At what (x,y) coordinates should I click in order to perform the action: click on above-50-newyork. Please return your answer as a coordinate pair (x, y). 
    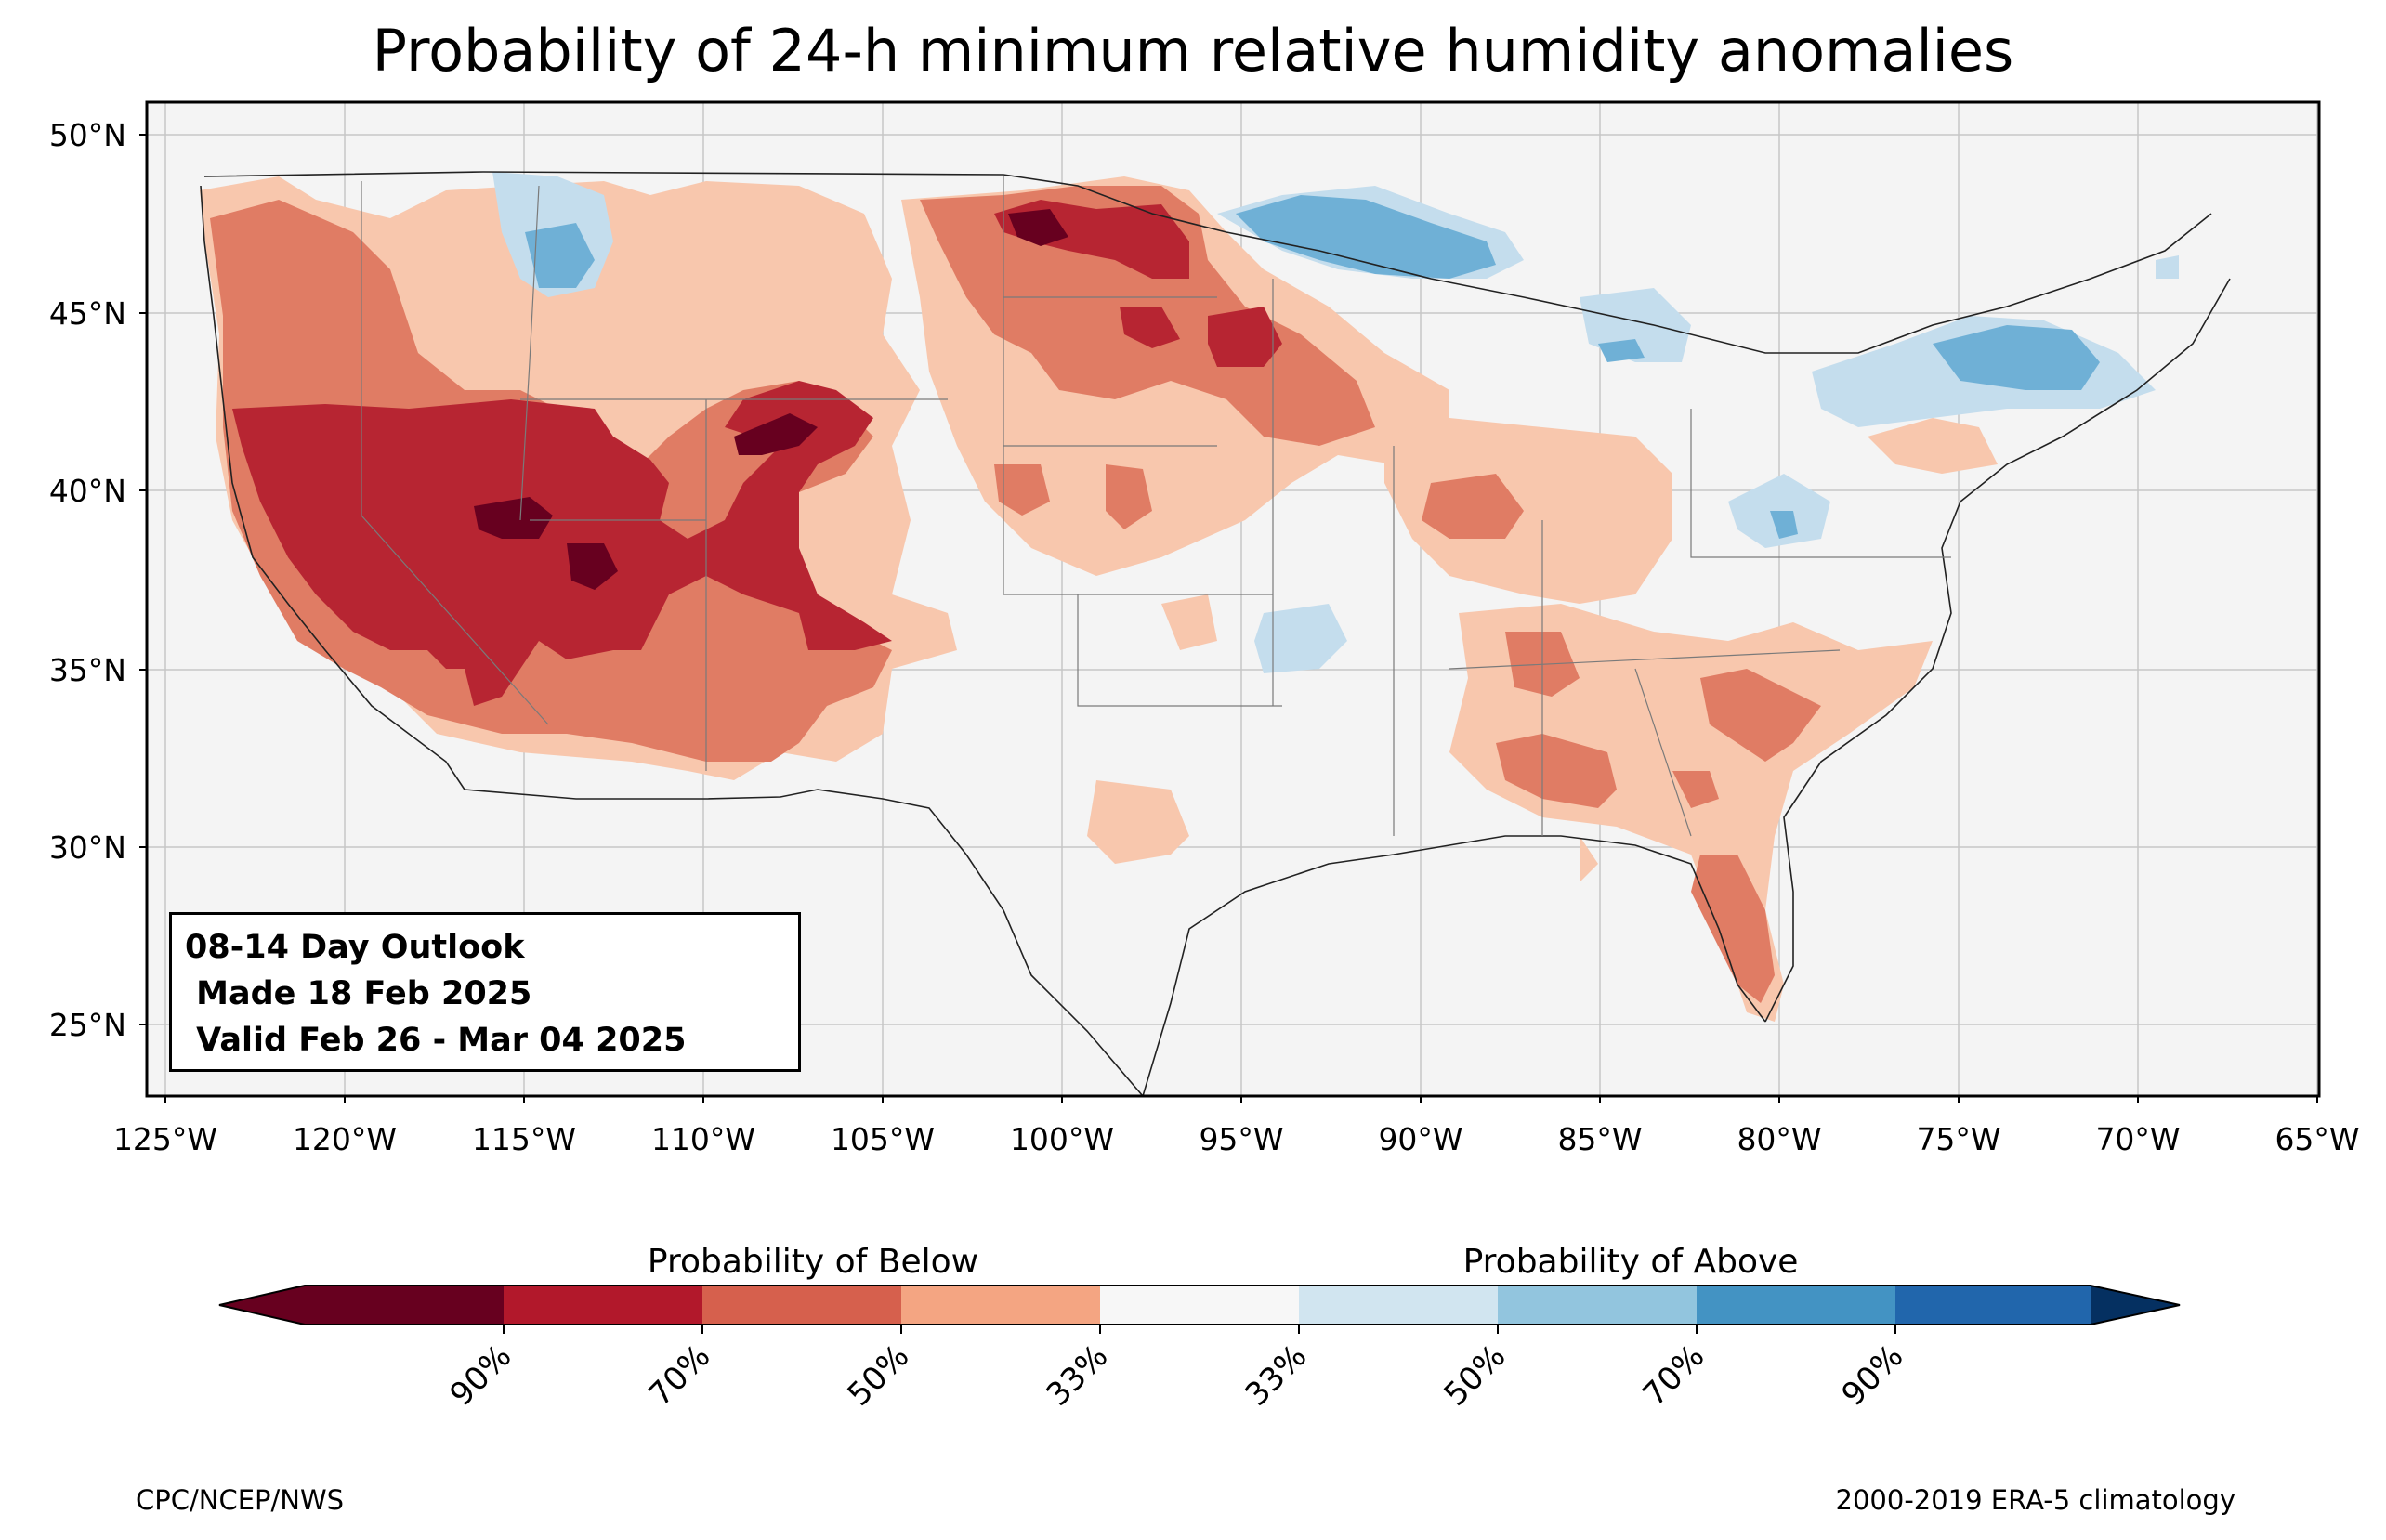
    Looking at the image, I should click on (2016, 357).